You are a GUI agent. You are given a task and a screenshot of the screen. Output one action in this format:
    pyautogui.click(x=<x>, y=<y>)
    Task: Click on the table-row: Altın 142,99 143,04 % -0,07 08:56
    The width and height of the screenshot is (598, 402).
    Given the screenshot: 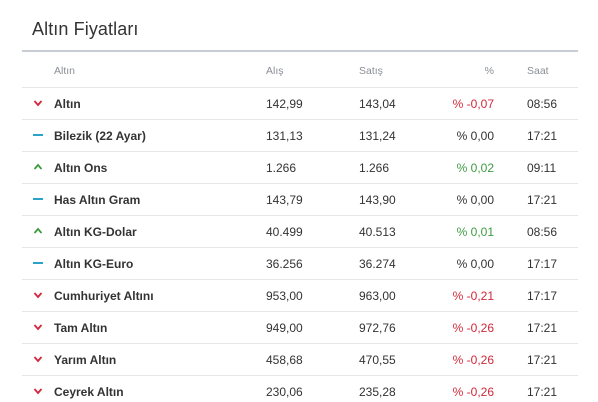 What is the action you would take?
    pyautogui.click(x=300, y=104)
    